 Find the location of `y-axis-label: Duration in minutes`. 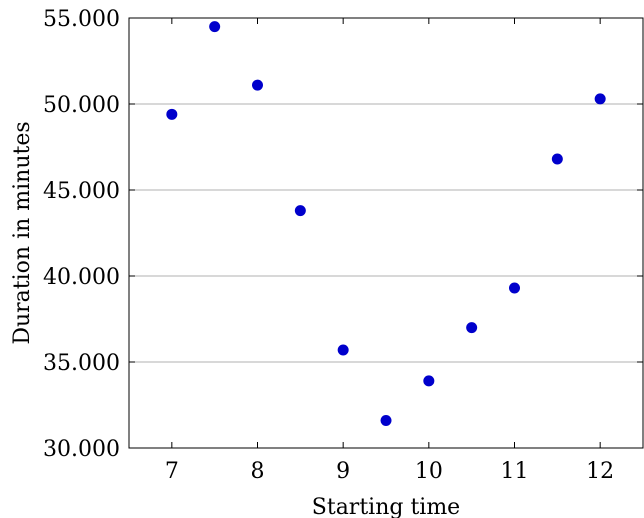

y-axis-label: Duration in minutes is located at coordinates (22, 232).